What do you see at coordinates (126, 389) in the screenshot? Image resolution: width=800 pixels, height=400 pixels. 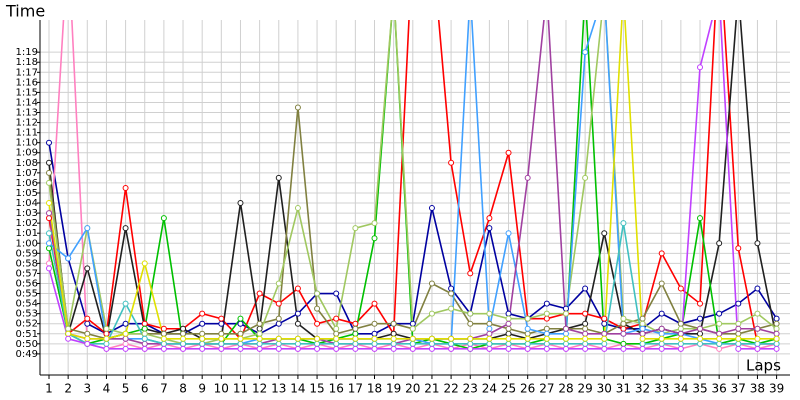 I see `x-tick-label: 5` at bounding box center [126, 389].